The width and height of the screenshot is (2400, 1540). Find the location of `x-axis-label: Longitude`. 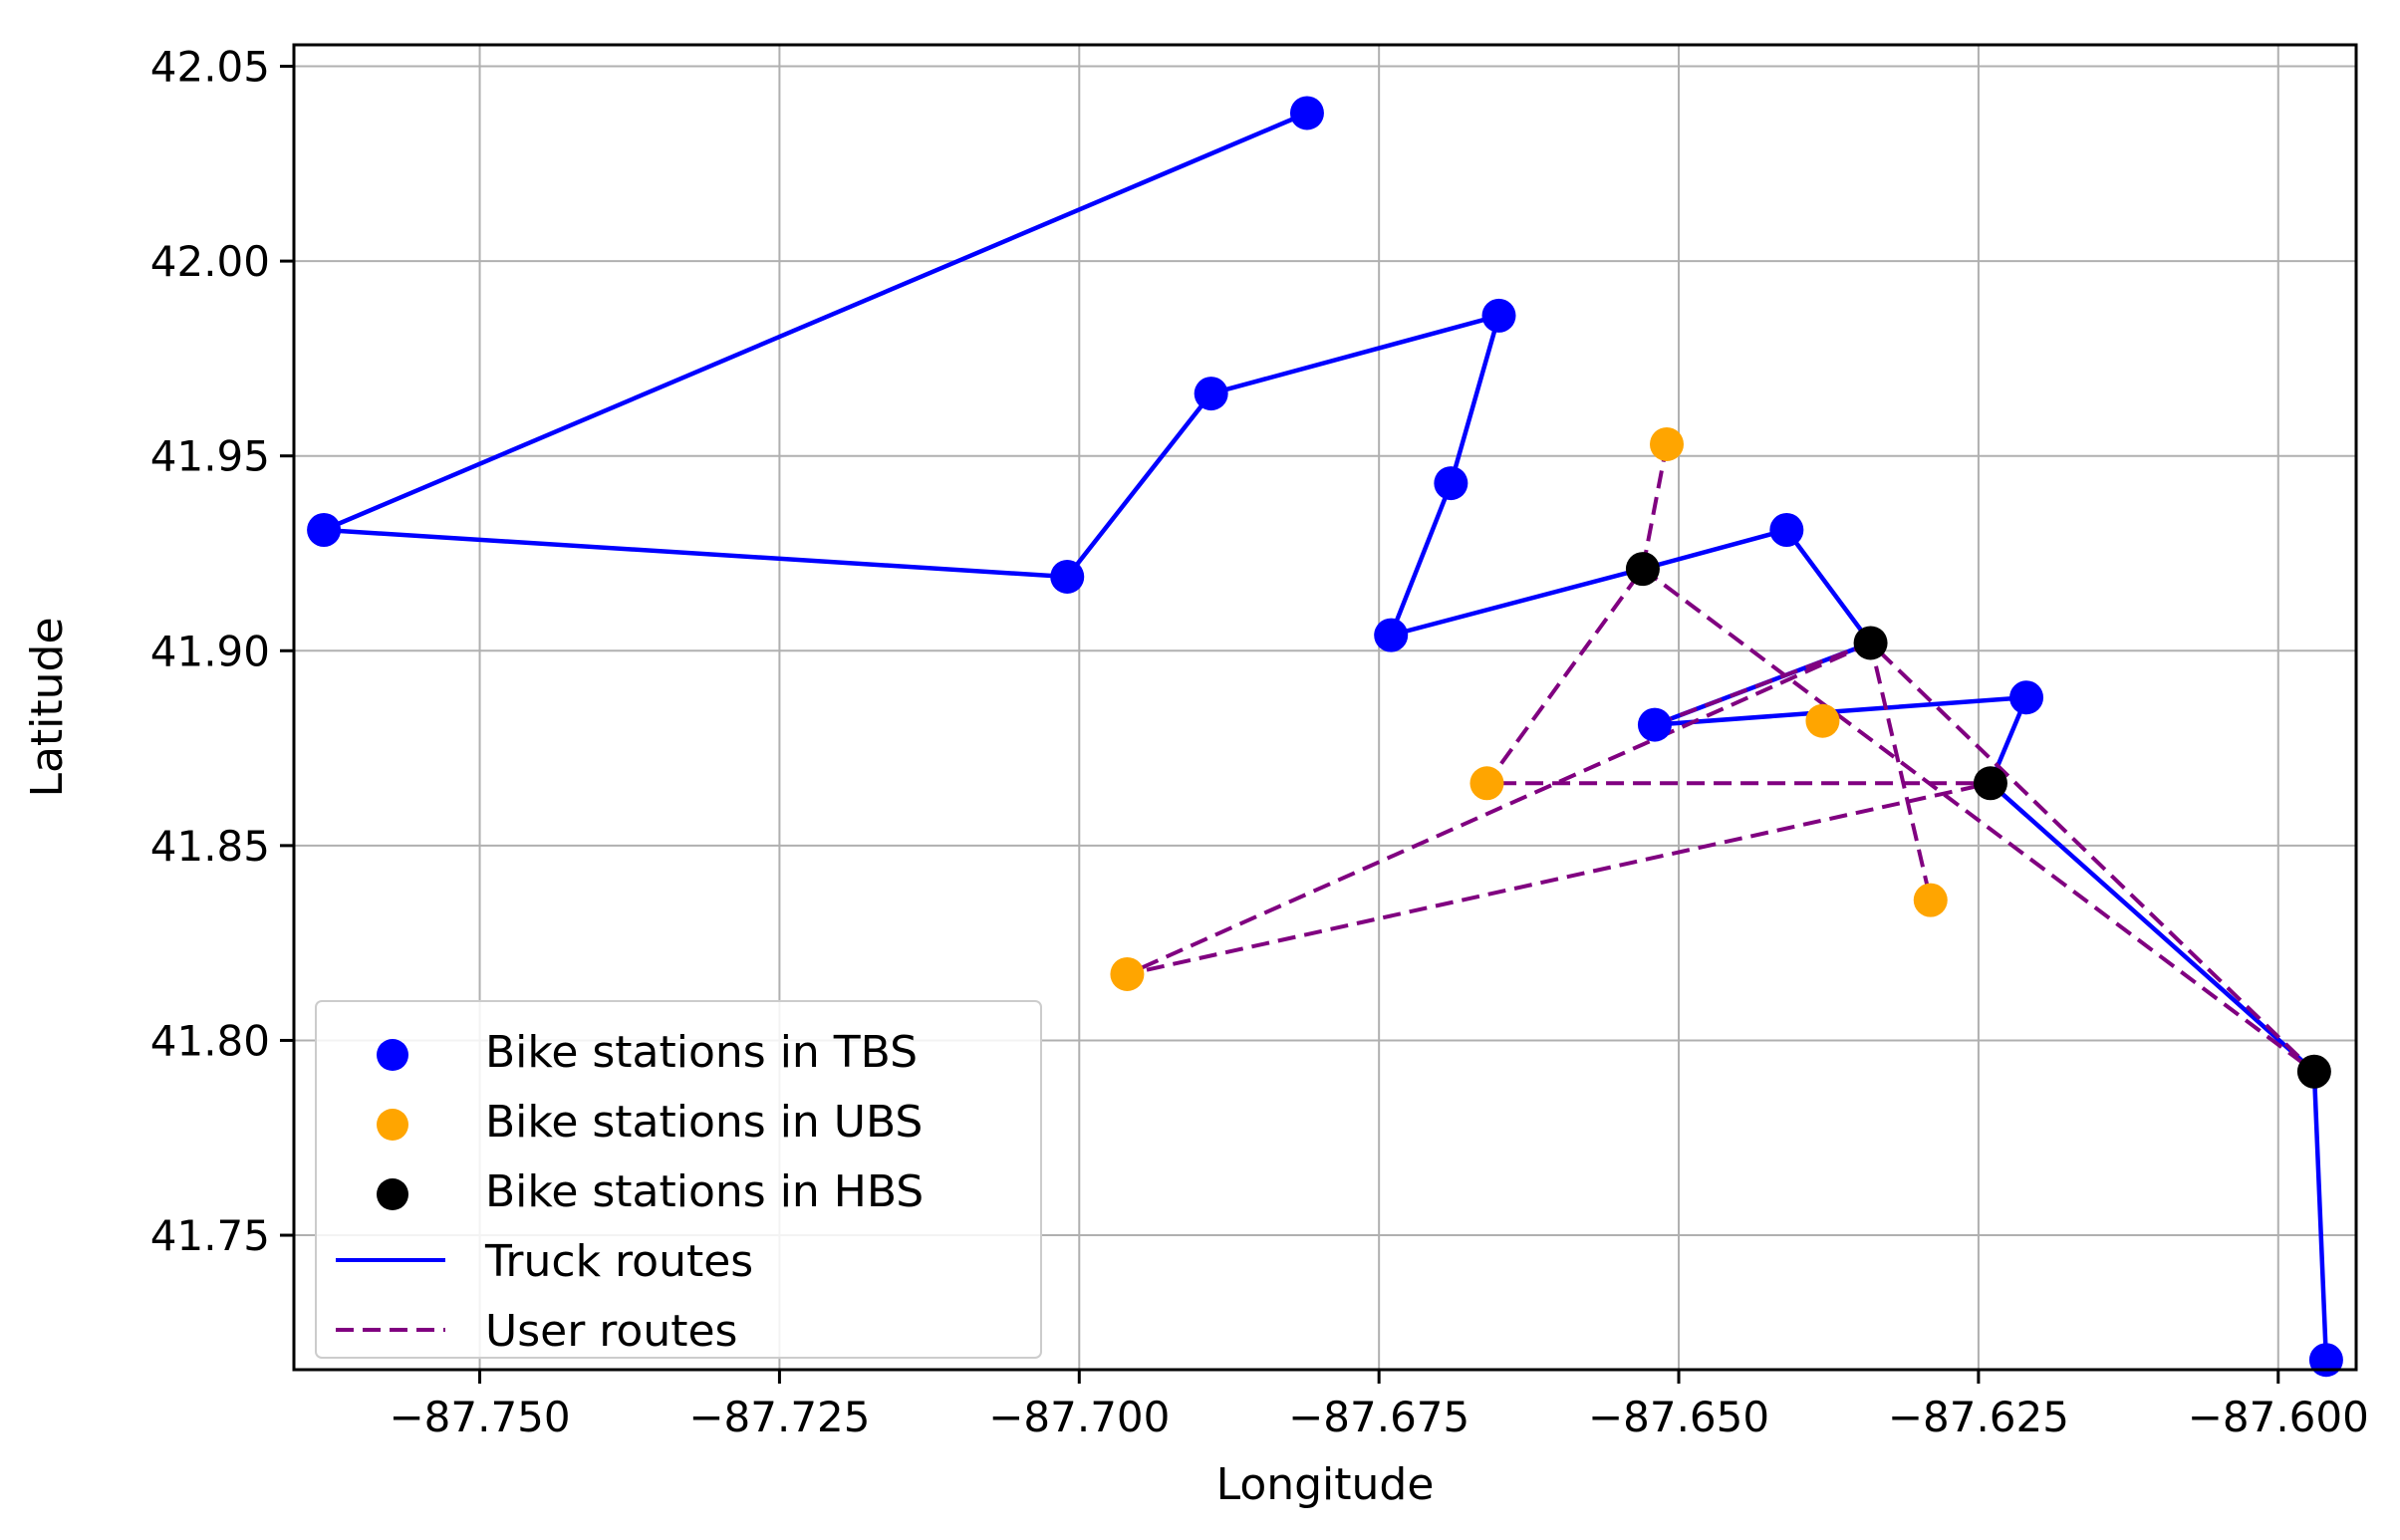

x-axis-label: Longitude is located at coordinates (1325, 1484).